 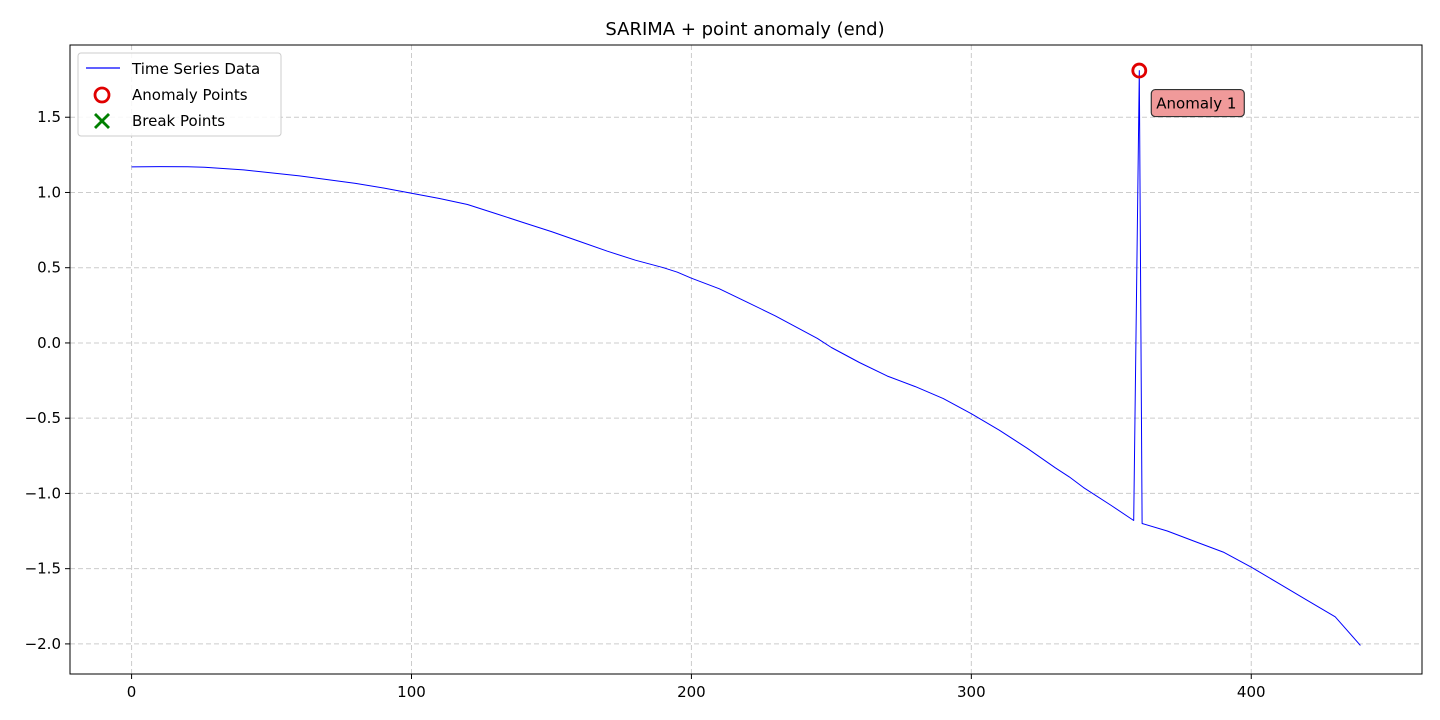 I want to click on y-tick-label: −1.5, so click(x=43, y=569).